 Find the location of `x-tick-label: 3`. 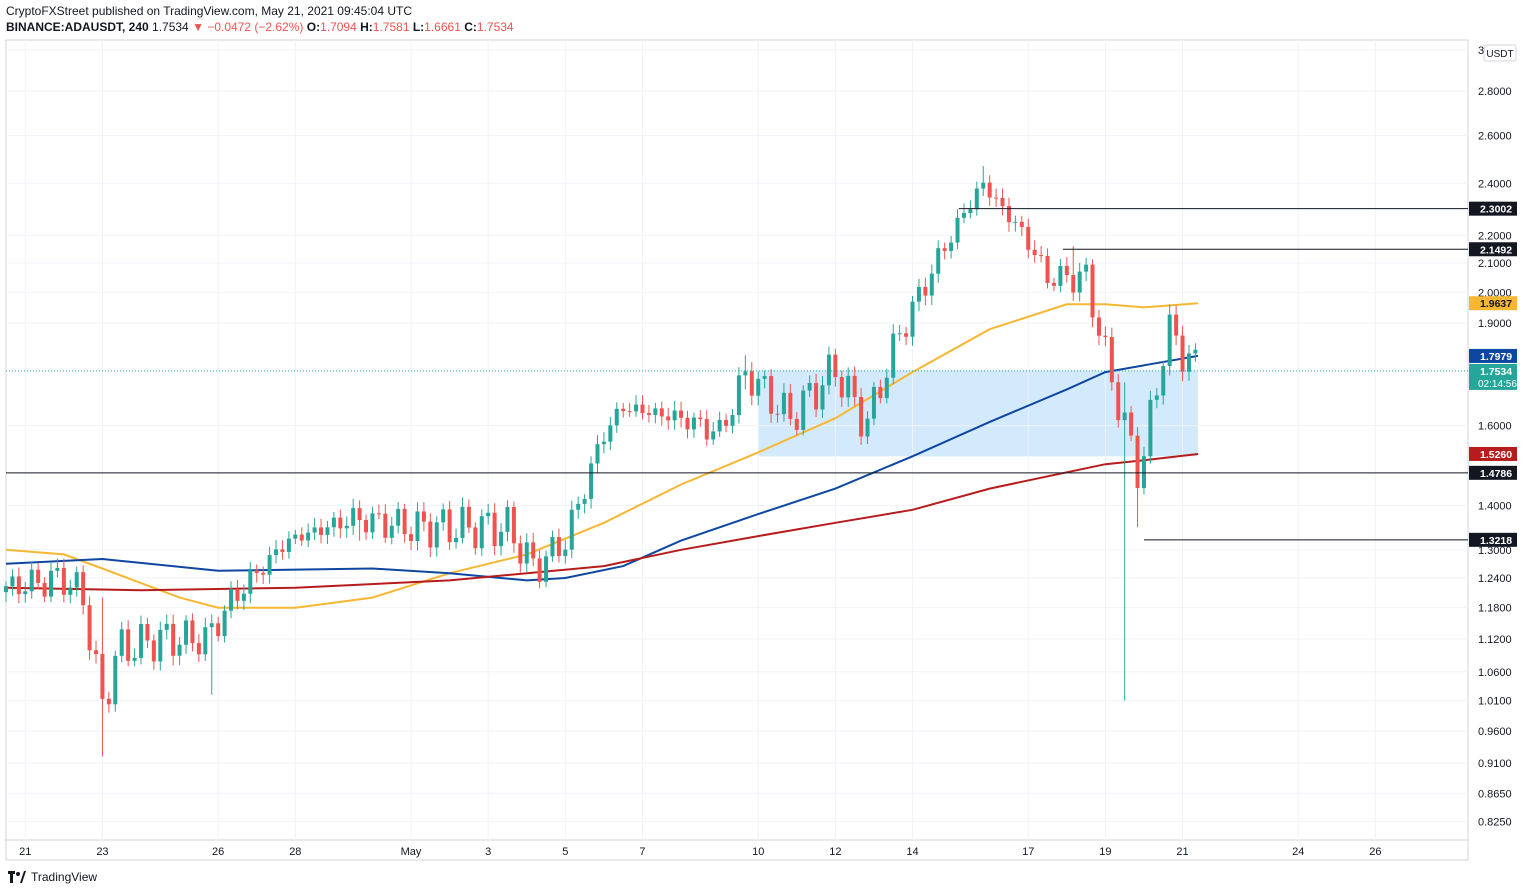

x-tick-label: 3 is located at coordinates (488, 852).